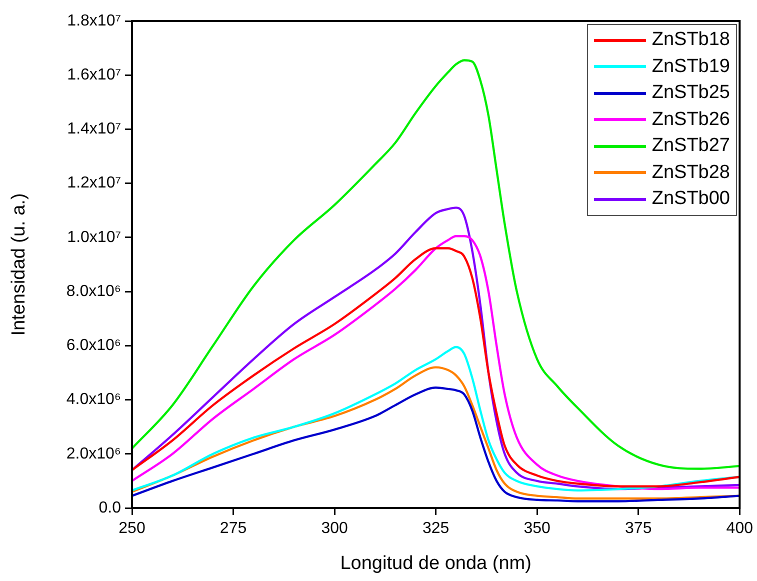  Describe the element at coordinates (132, 529) in the screenshot. I see `x-tick-label: 250` at that location.